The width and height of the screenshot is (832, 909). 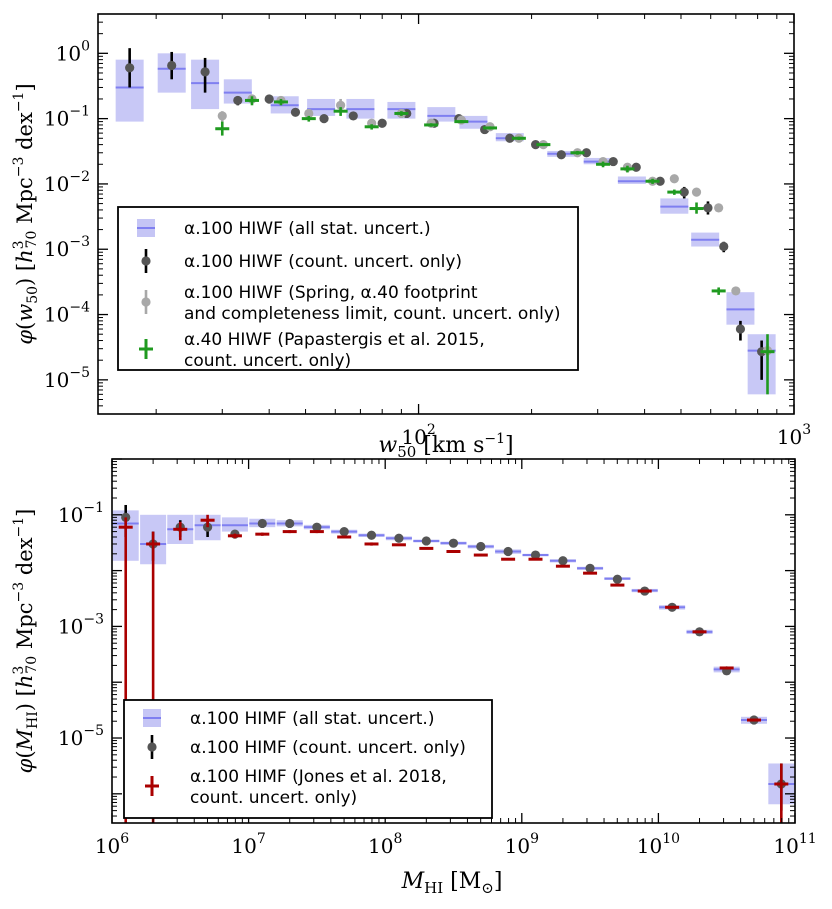 I want to click on wf-dark-point-6-marker, so click(x=324, y=119).